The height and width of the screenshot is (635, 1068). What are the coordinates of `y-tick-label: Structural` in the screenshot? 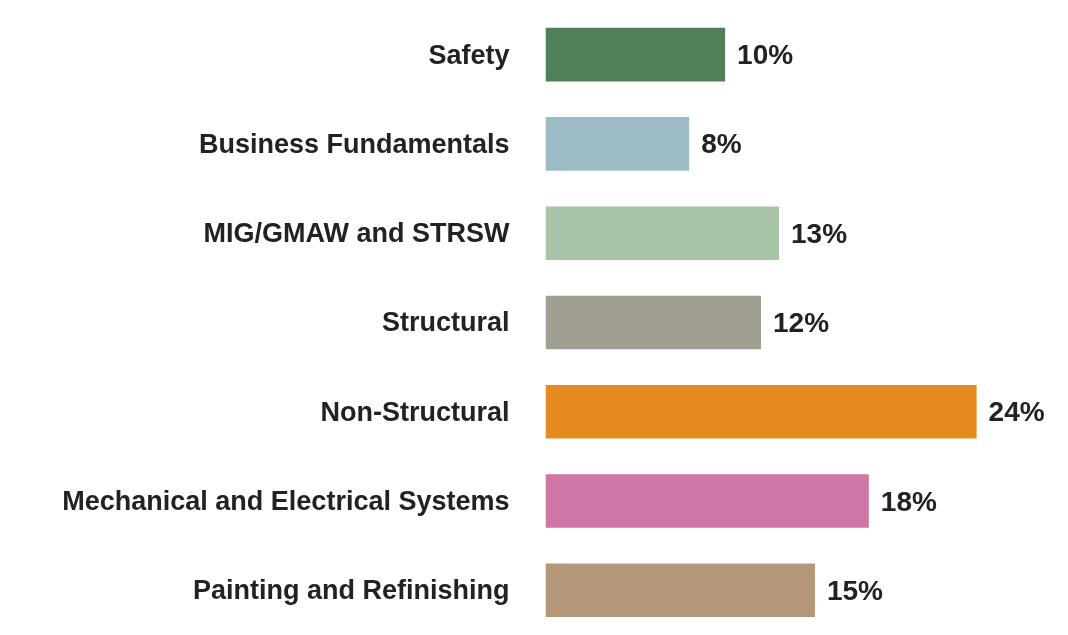 It's located at (445, 322).